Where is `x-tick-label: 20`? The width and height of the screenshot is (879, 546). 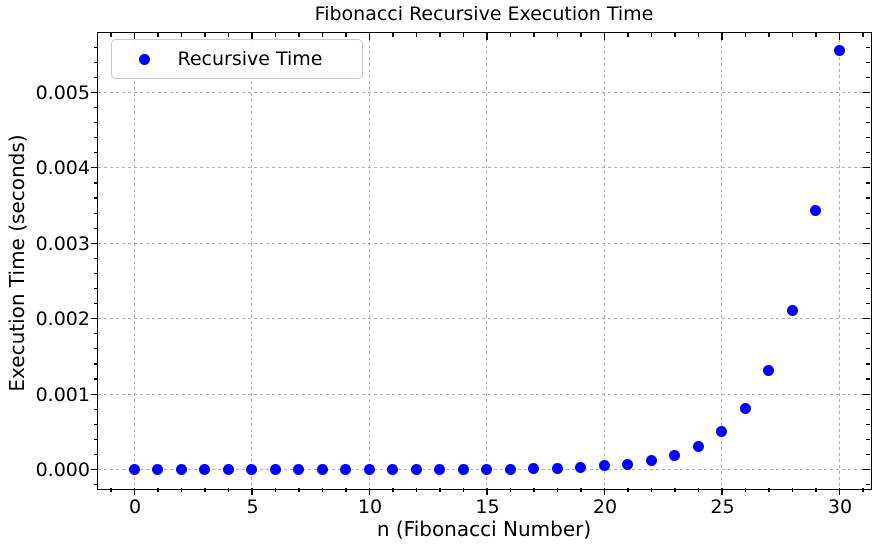 x-tick-label: 20 is located at coordinates (605, 507).